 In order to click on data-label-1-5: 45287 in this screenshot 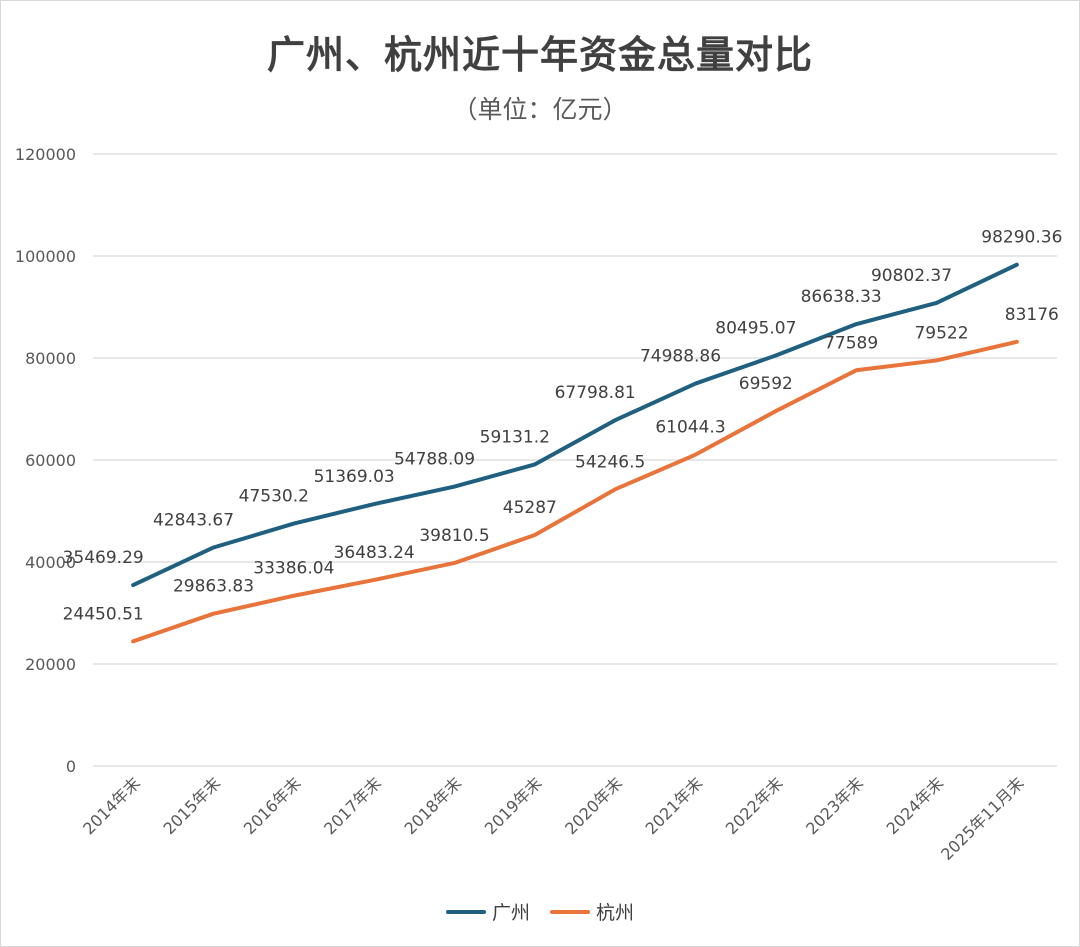, I will do `click(530, 508)`.